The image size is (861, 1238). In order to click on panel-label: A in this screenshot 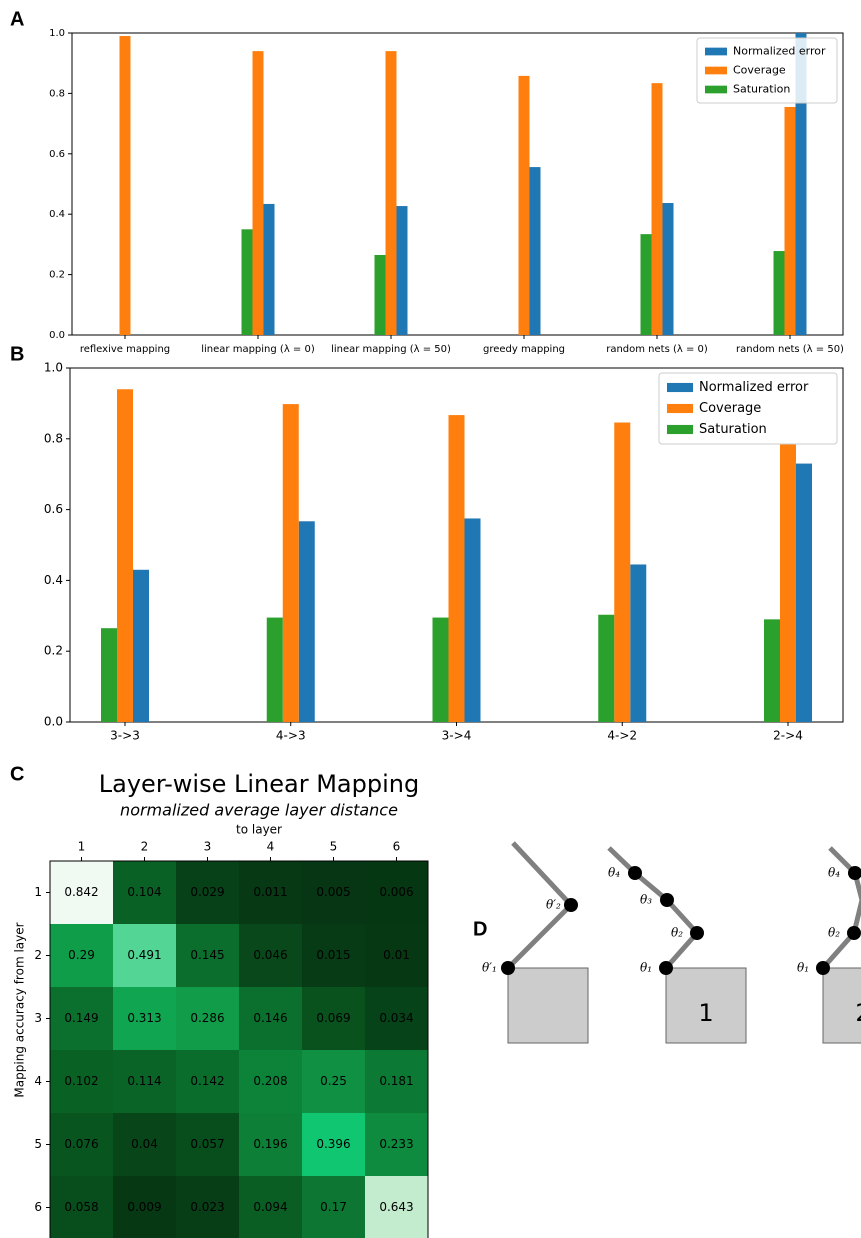, I will do `click(17, 19)`.